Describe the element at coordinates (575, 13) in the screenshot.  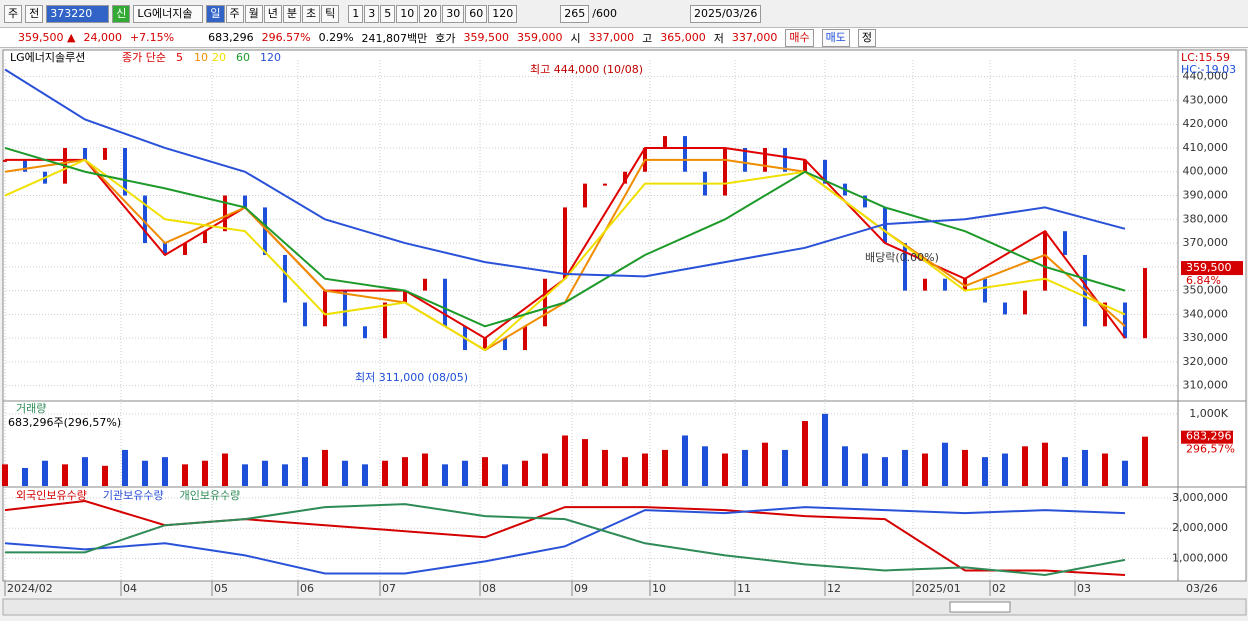
I see `count: 265` at that location.